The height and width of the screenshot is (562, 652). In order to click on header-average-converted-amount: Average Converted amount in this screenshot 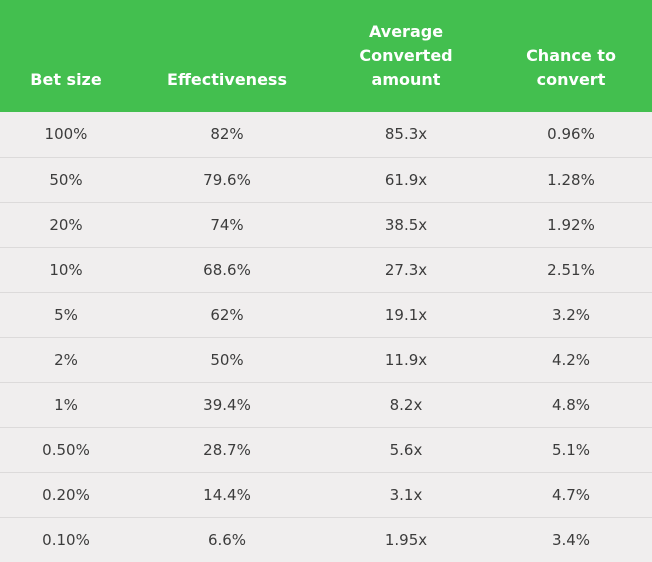, I will do `click(406, 56)`.